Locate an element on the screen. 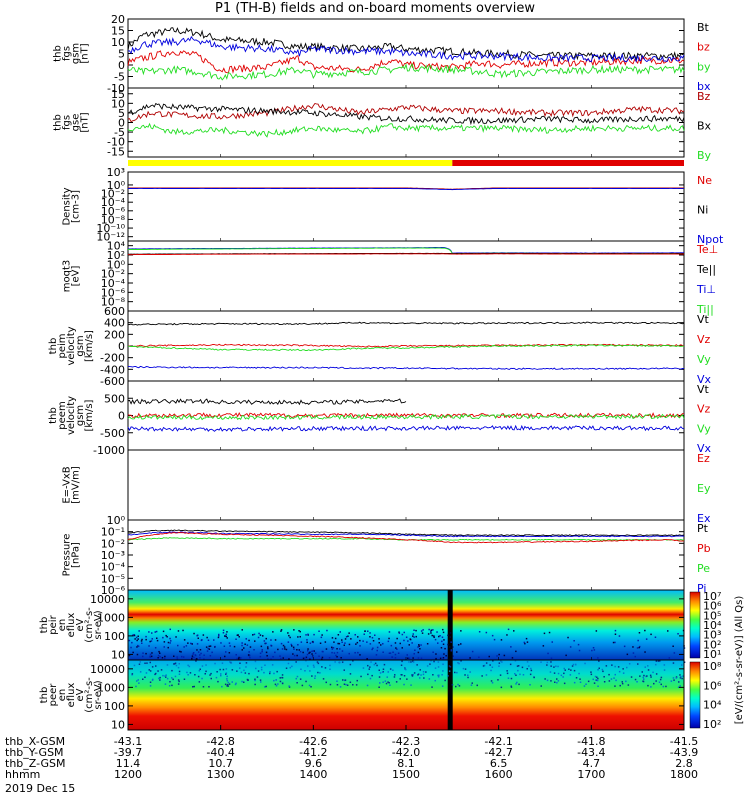 The width and height of the screenshot is (750, 800). panel-thb-peer-en-eflux-ylabel: (cm²-s- is located at coordinates (89, 695).